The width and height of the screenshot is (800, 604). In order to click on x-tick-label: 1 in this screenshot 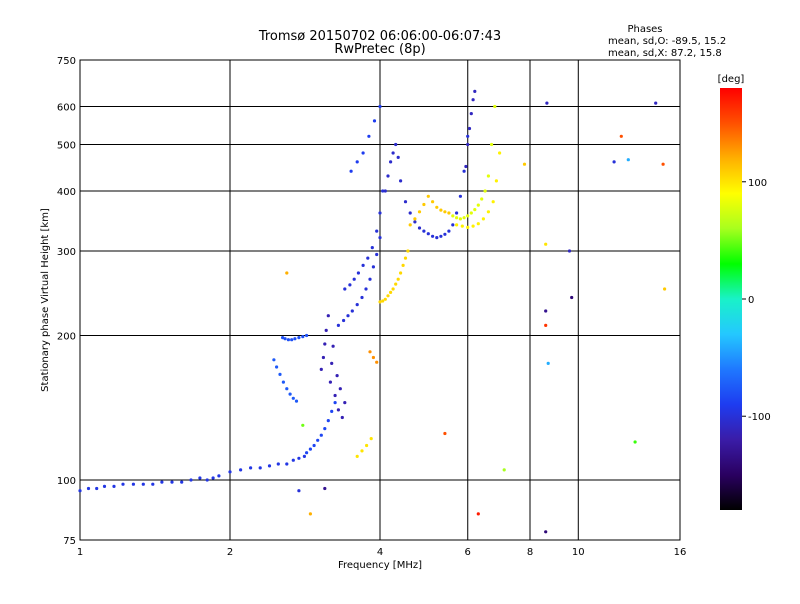, I will do `click(80, 552)`.